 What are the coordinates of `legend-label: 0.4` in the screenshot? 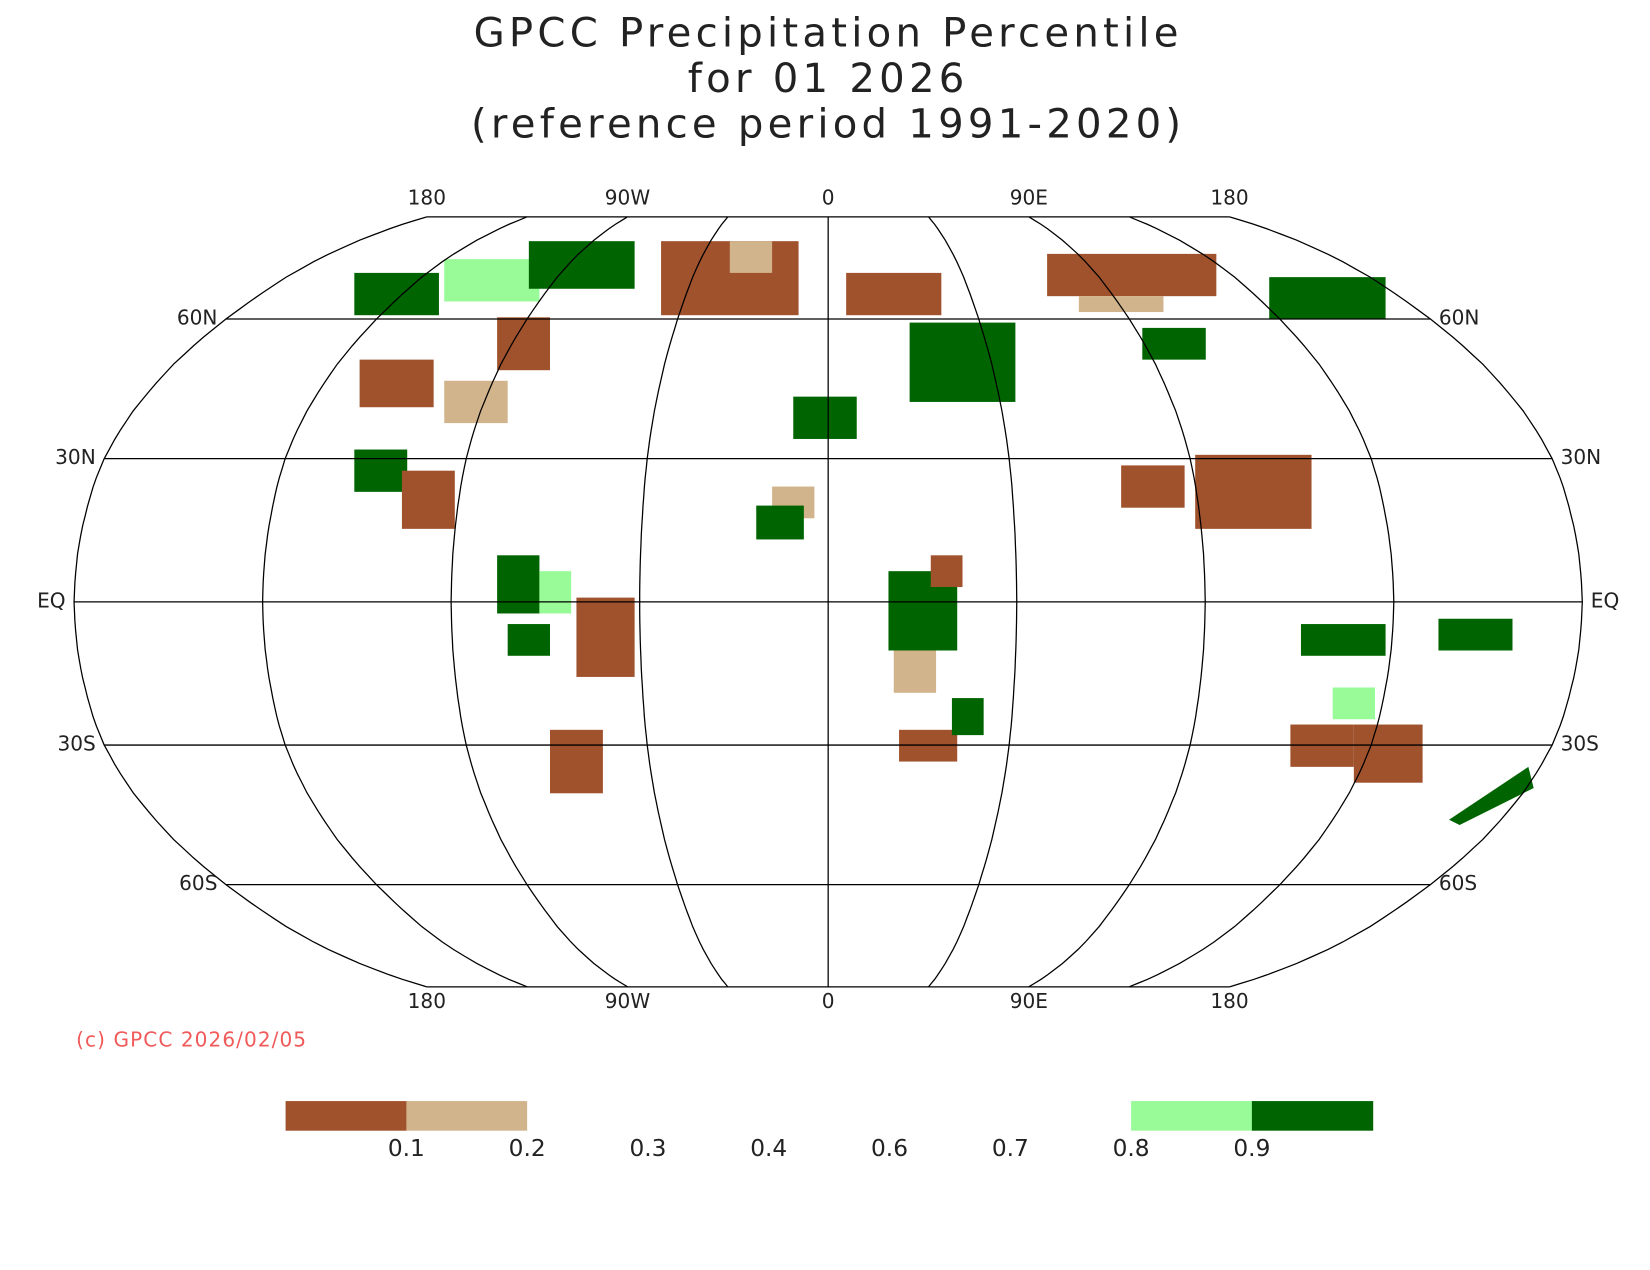 It's located at (768, 1148).